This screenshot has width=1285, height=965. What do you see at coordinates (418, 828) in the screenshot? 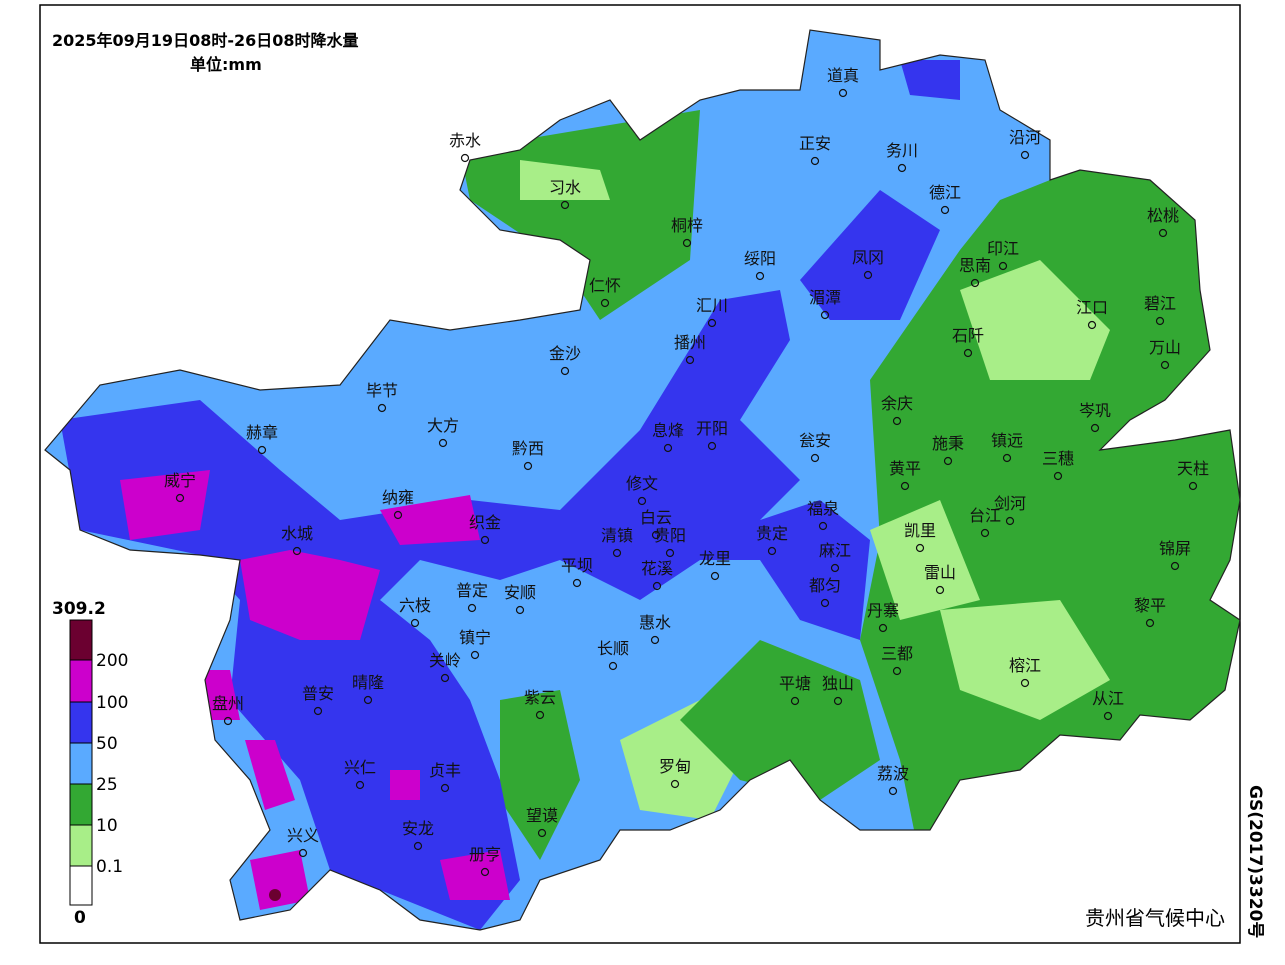
I see `city-label: 安龙` at bounding box center [418, 828].